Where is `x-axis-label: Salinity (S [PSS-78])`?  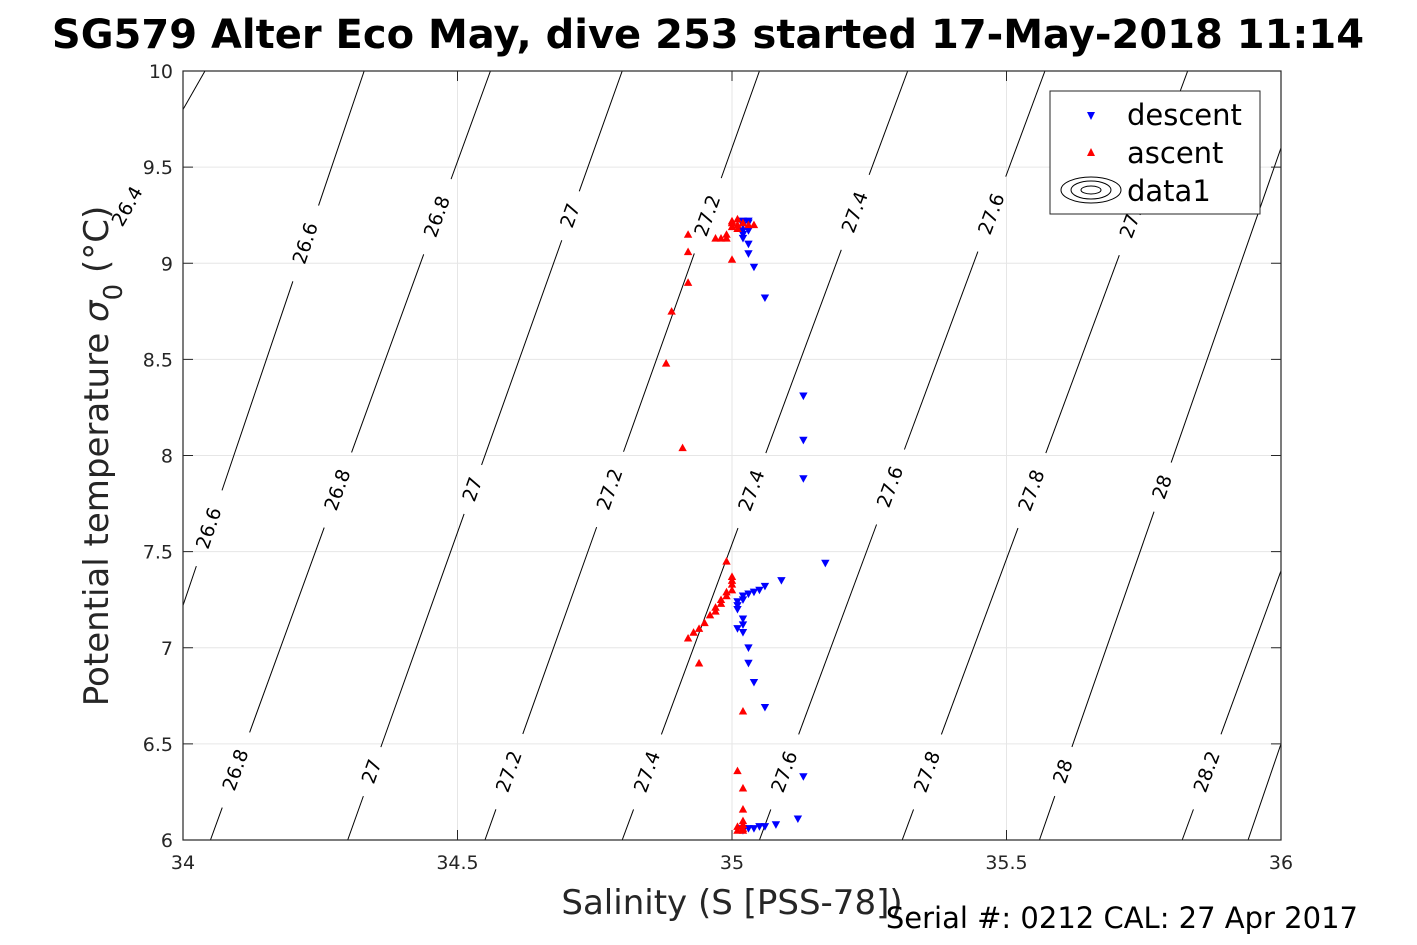
x-axis-label: Salinity (S [PSS-78]) is located at coordinates (731, 903).